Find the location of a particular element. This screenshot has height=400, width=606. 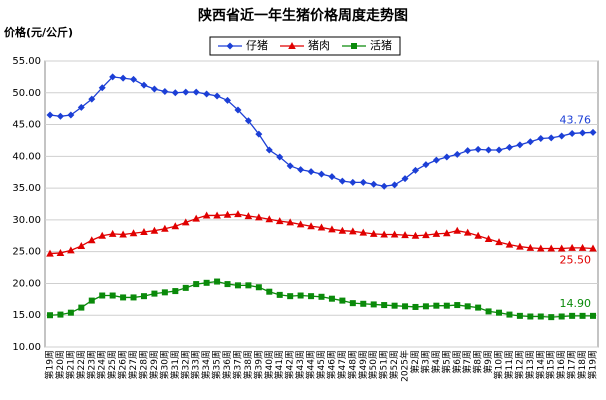

x-tick-label: 第33周 is located at coordinates (196, 364).